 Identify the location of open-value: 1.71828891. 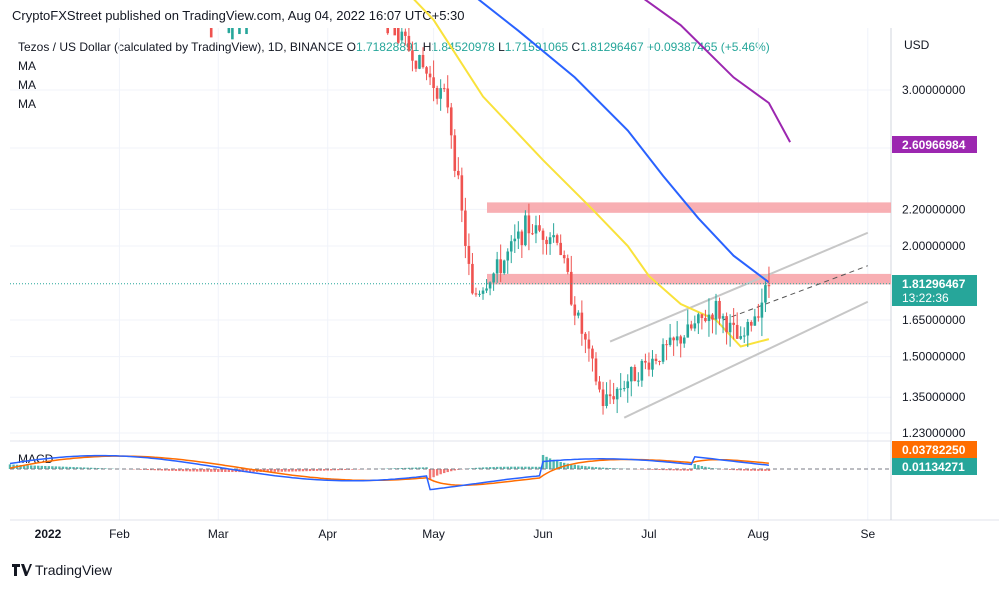
(387, 47).